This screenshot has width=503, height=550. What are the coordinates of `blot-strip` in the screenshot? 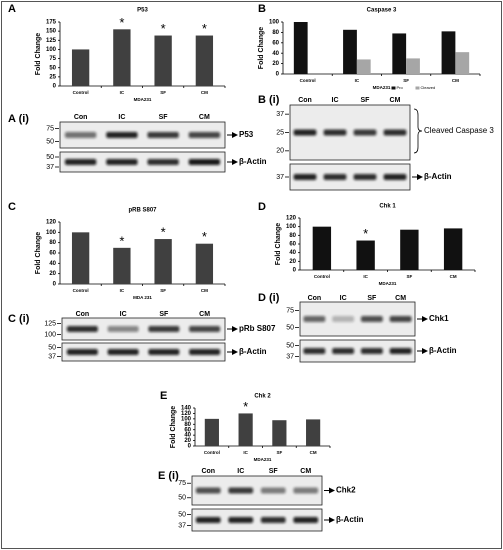 It's located at (143, 352).